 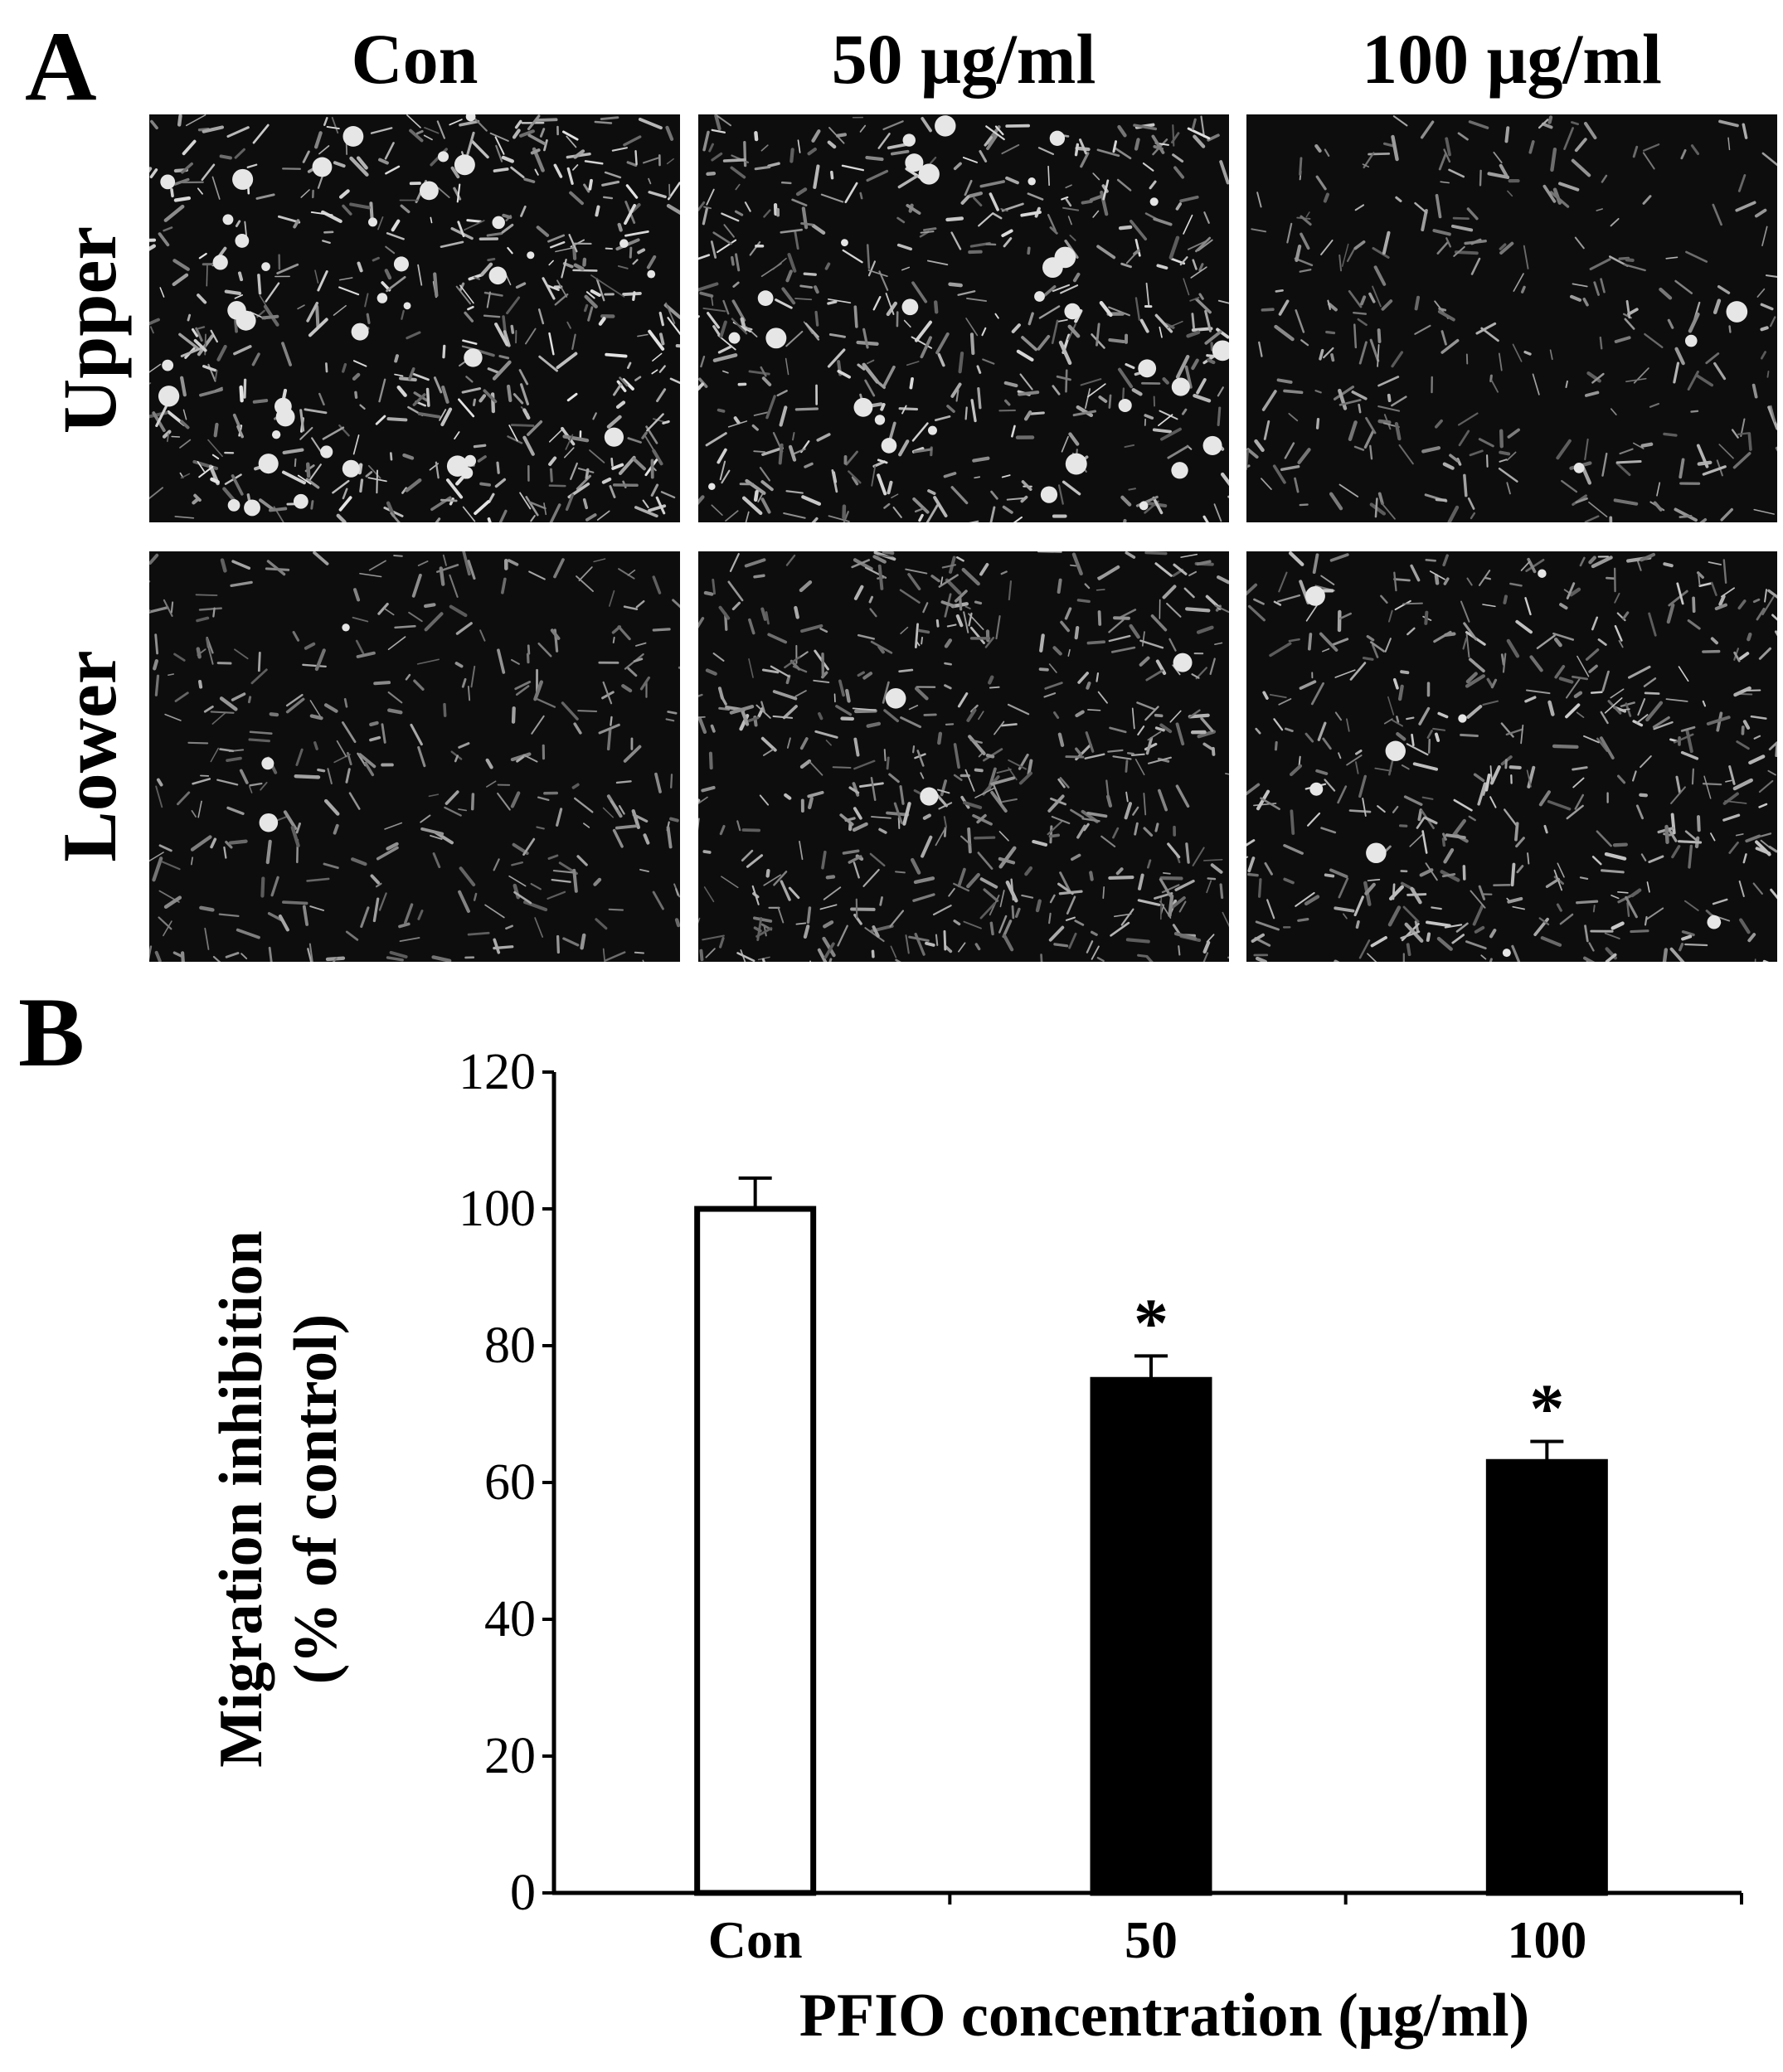 What do you see at coordinates (61, 66) in the screenshot?
I see `panel-a-letter: A` at bounding box center [61, 66].